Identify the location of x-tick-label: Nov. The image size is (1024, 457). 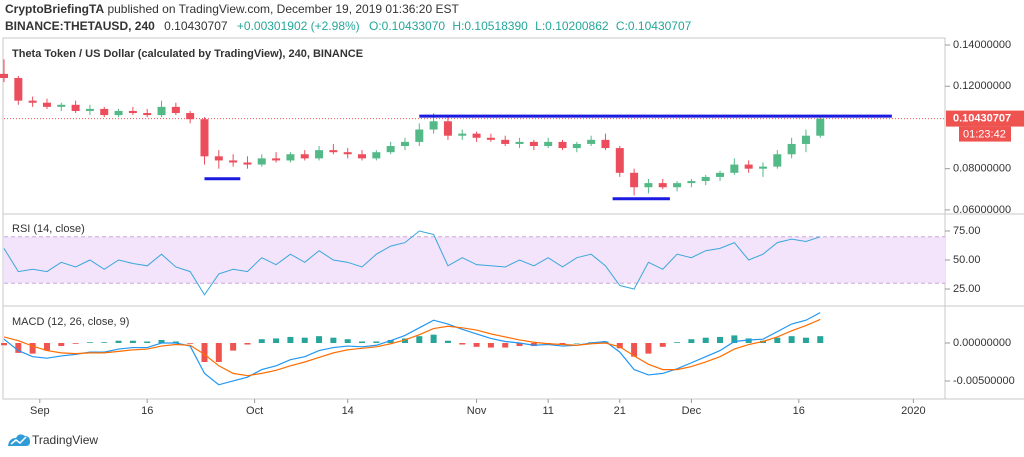
(477, 411).